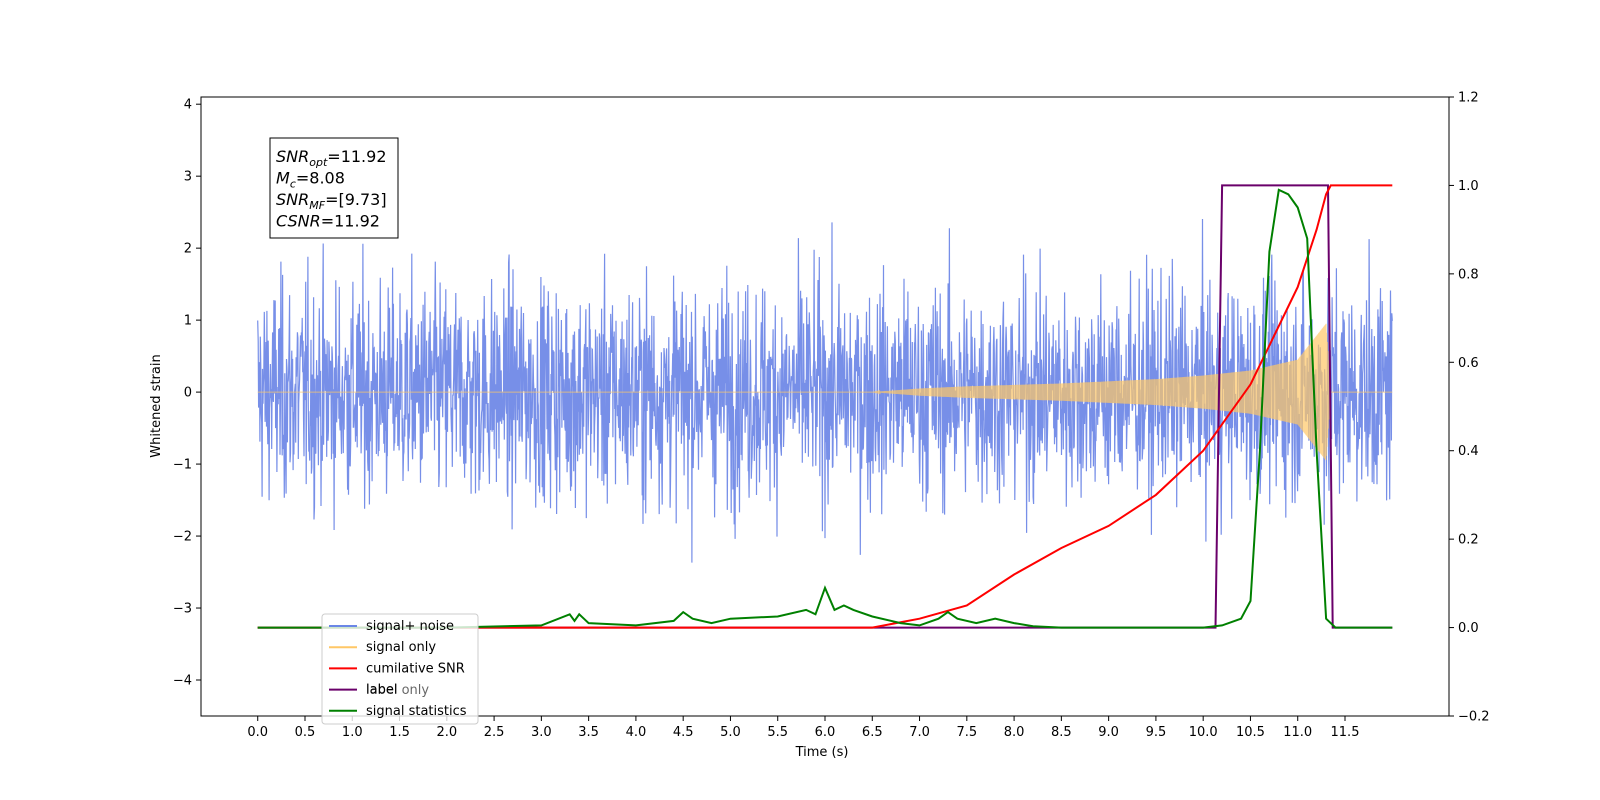 The height and width of the screenshot is (800, 1600). Describe the element at coordinates (1468, 274) in the screenshot. I see `right-y-tick-label: 0.8` at that location.